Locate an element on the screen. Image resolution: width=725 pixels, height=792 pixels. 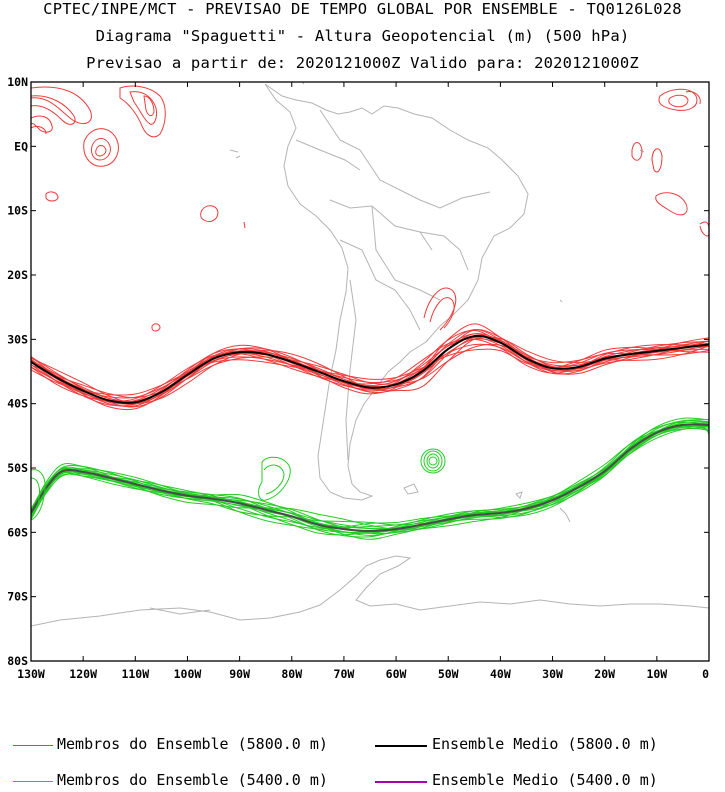
lat-tick-label: 10S is located at coordinates (17, 211).